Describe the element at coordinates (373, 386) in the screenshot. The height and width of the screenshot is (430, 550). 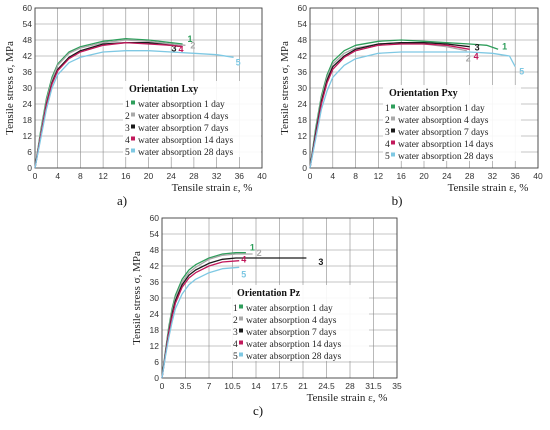
I see `x-tick-label: 31.5` at that location.